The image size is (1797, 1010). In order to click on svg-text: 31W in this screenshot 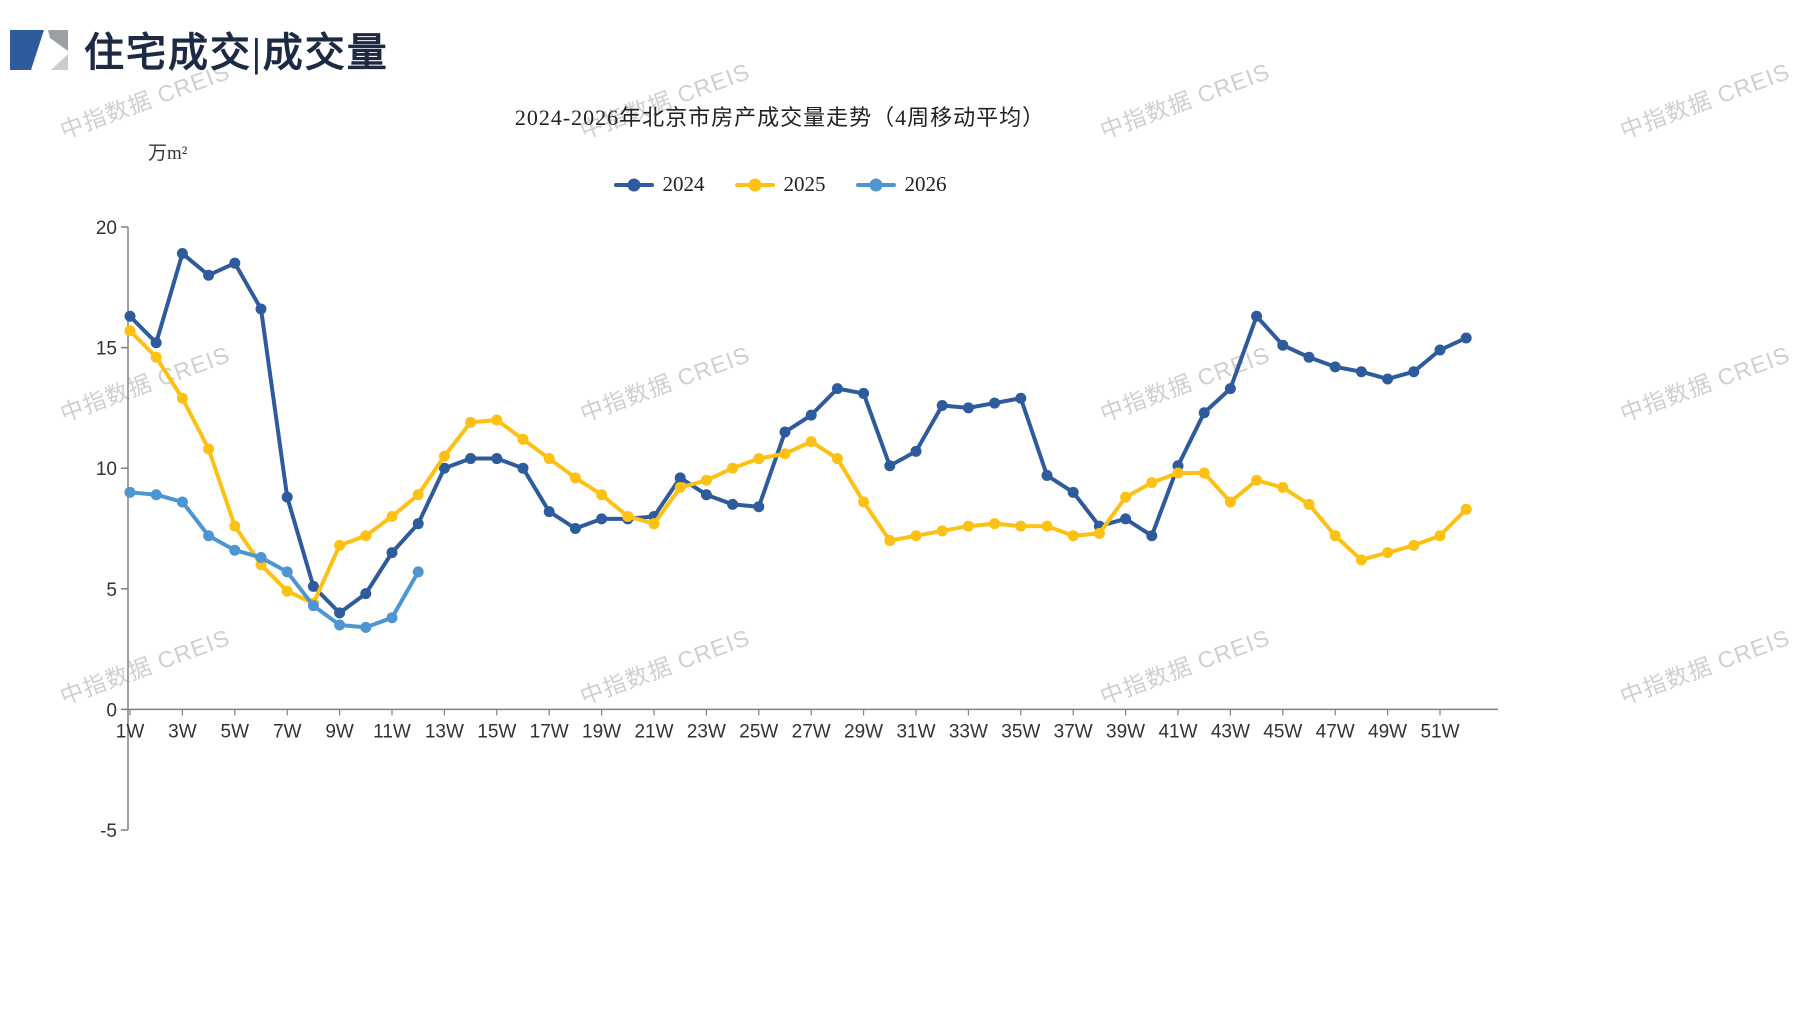, I will do `click(915, 731)`.